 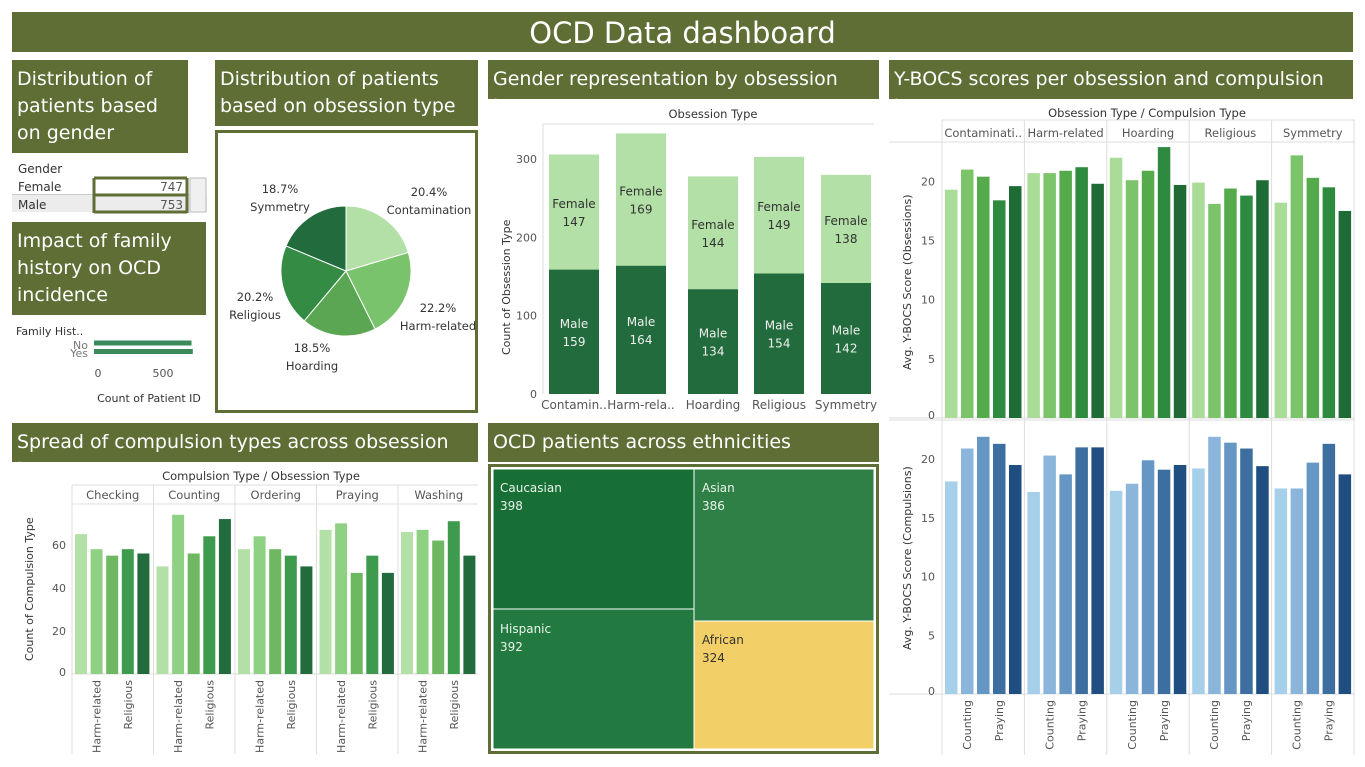 I want to click on gender-chart-ytick-300: 300, so click(x=526, y=159).